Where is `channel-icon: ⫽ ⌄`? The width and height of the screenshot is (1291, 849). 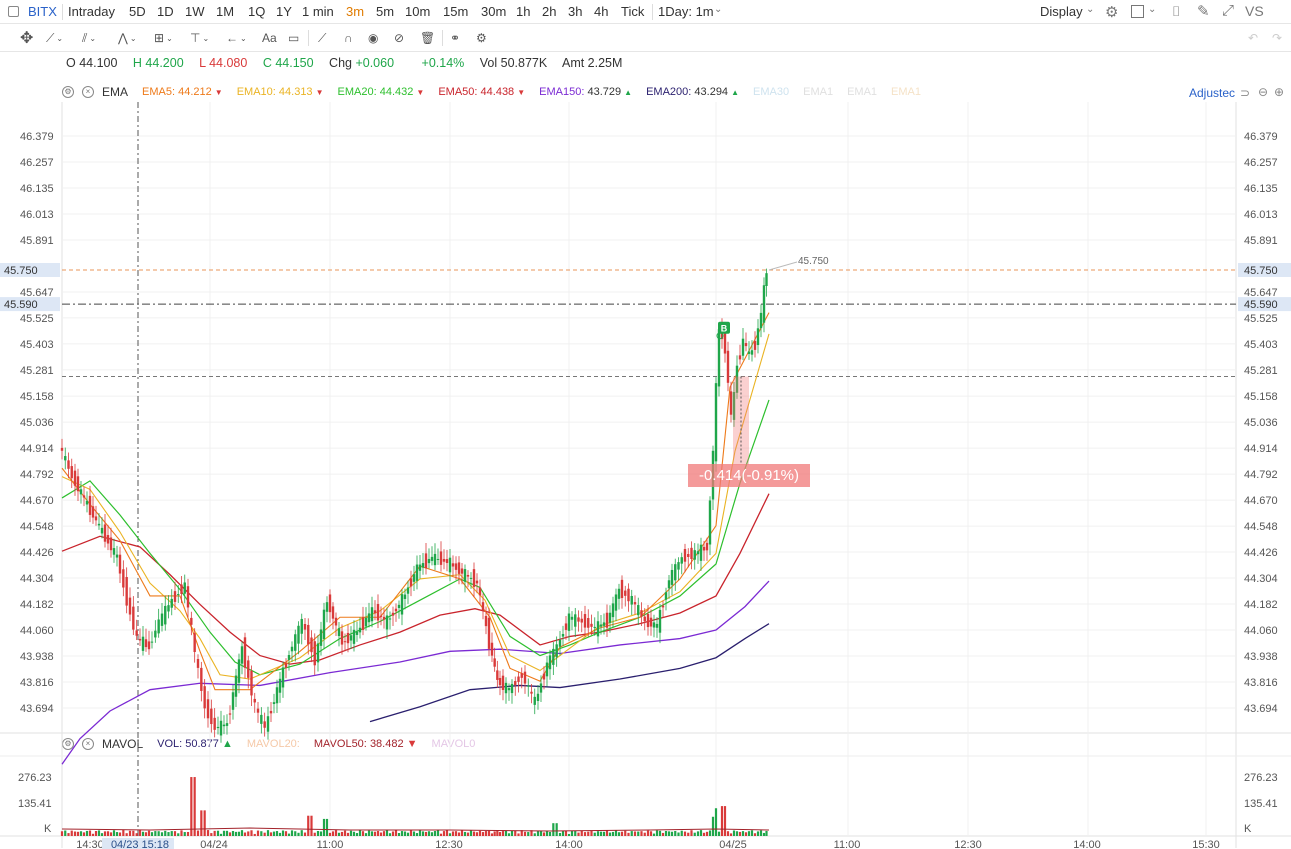
channel-icon: ⫽ ⌄ is located at coordinates (89, 37).